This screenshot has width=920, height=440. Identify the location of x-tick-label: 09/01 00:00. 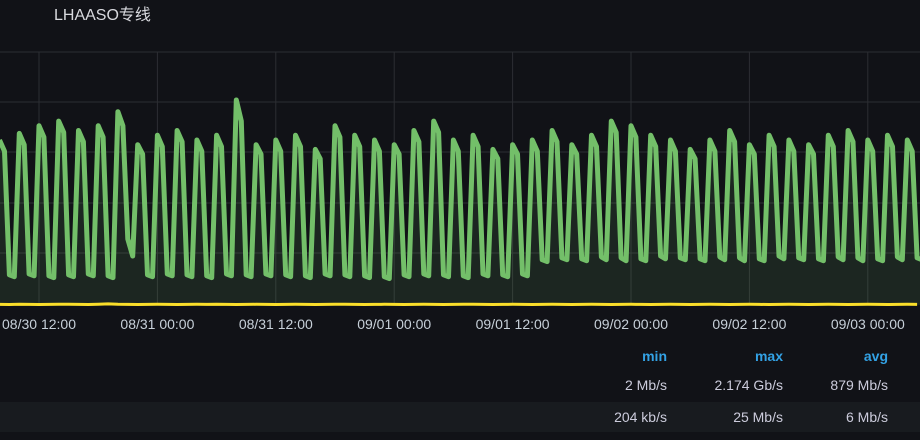
(394, 324).